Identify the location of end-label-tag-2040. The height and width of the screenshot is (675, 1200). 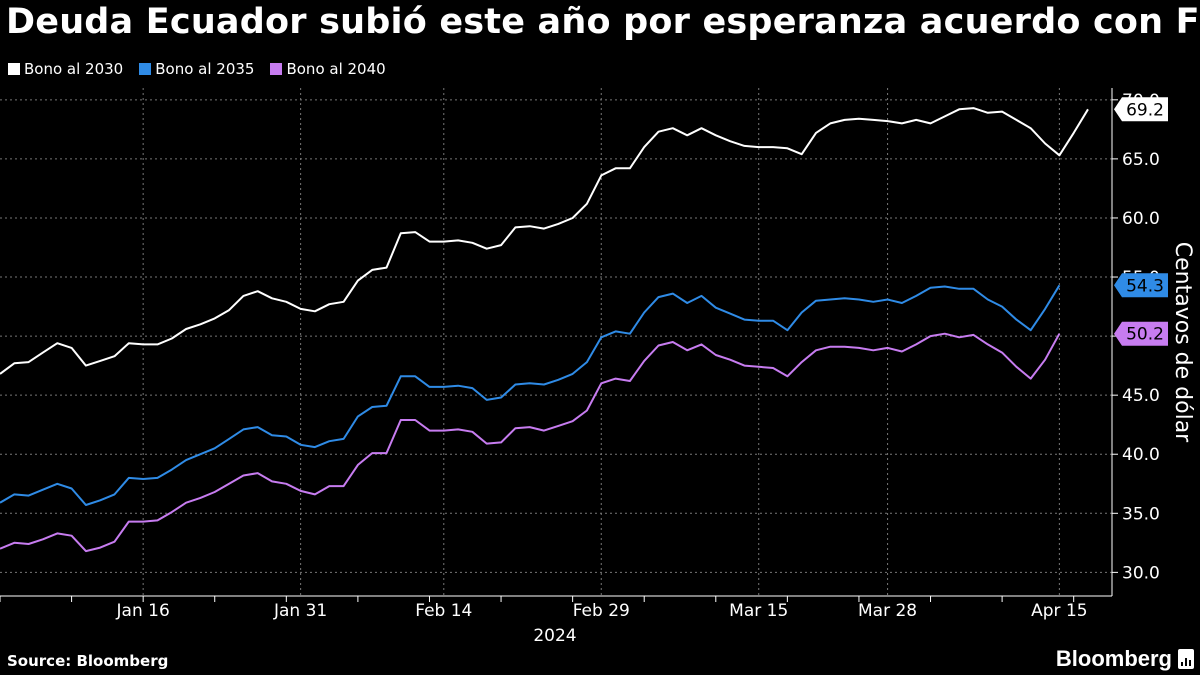
(1141, 333).